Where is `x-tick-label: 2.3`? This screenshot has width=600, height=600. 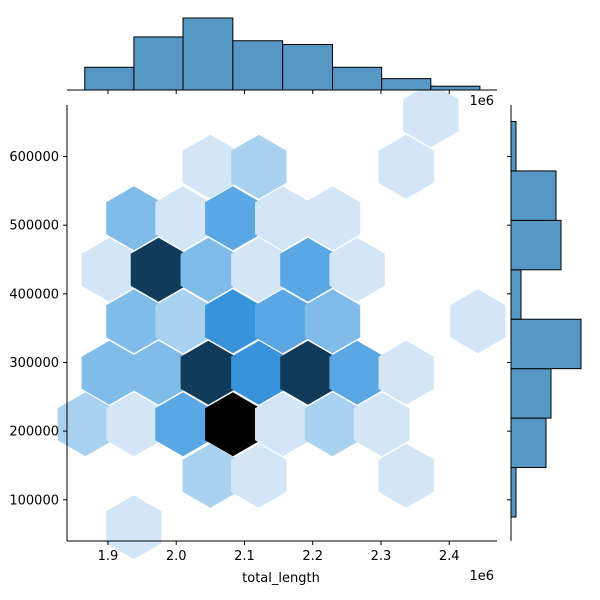 x-tick-label: 2.3 is located at coordinates (381, 556).